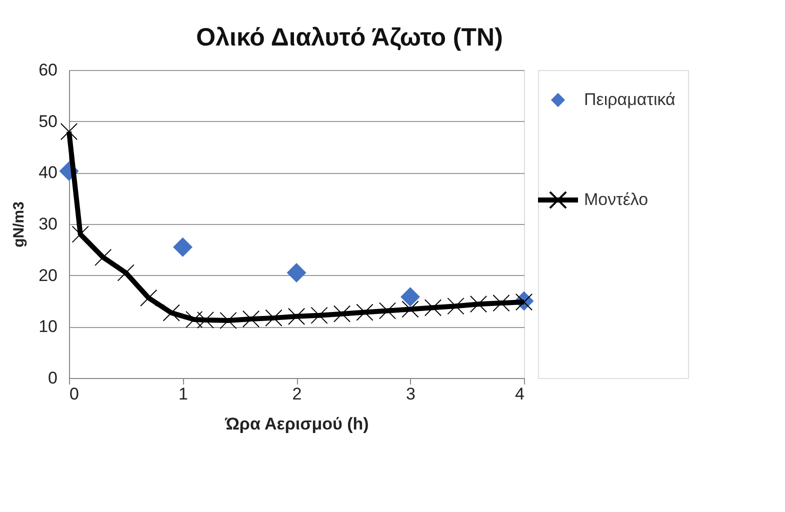 The image size is (785, 512). I want to click on x-tick-label: 1, so click(183, 394).